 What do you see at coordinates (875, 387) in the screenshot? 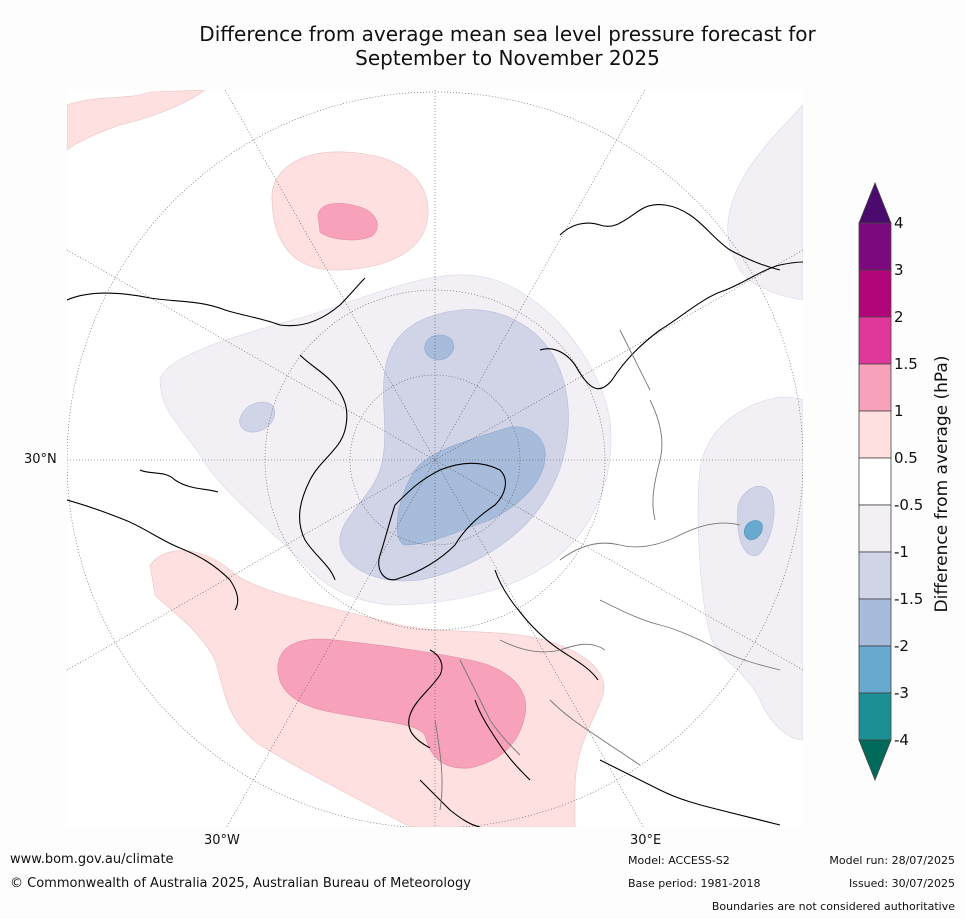
I see `colorbar-seg-1-1.5` at bounding box center [875, 387].